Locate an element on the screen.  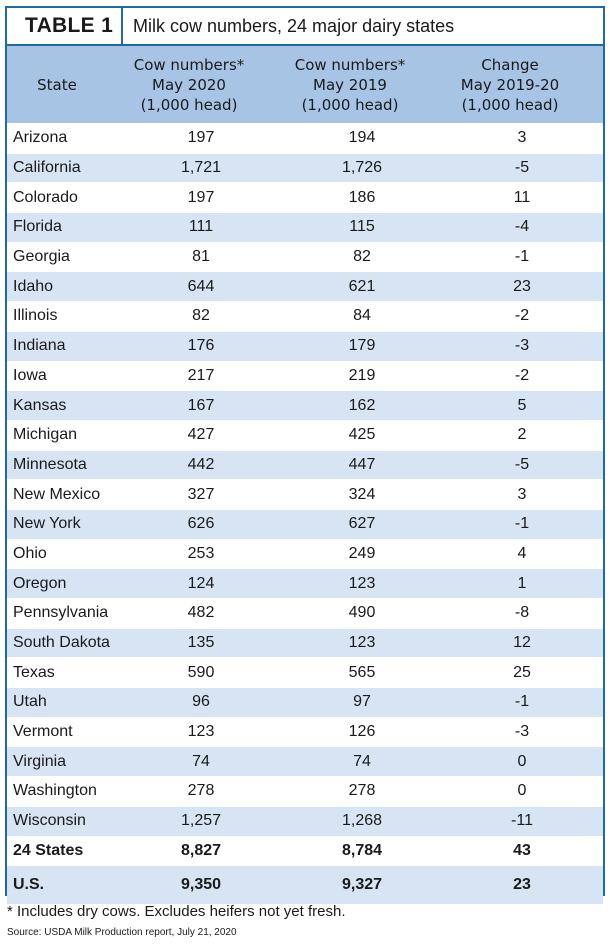
cell-change: 0 is located at coordinates (522, 761).